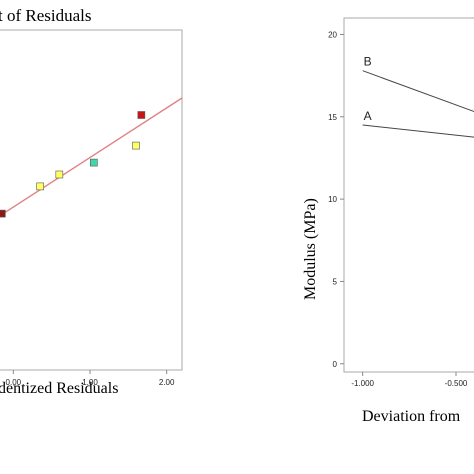 The image size is (474, 474). Describe the element at coordinates (332, 34) in the screenshot. I see `right-y-tick-label-5: 20` at that location.